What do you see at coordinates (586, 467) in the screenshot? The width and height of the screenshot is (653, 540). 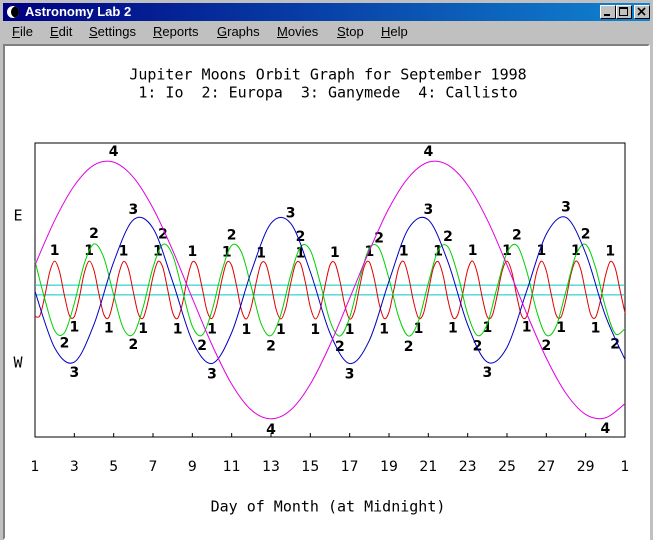 I see `x-tick-label: 29` at bounding box center [586, 467].